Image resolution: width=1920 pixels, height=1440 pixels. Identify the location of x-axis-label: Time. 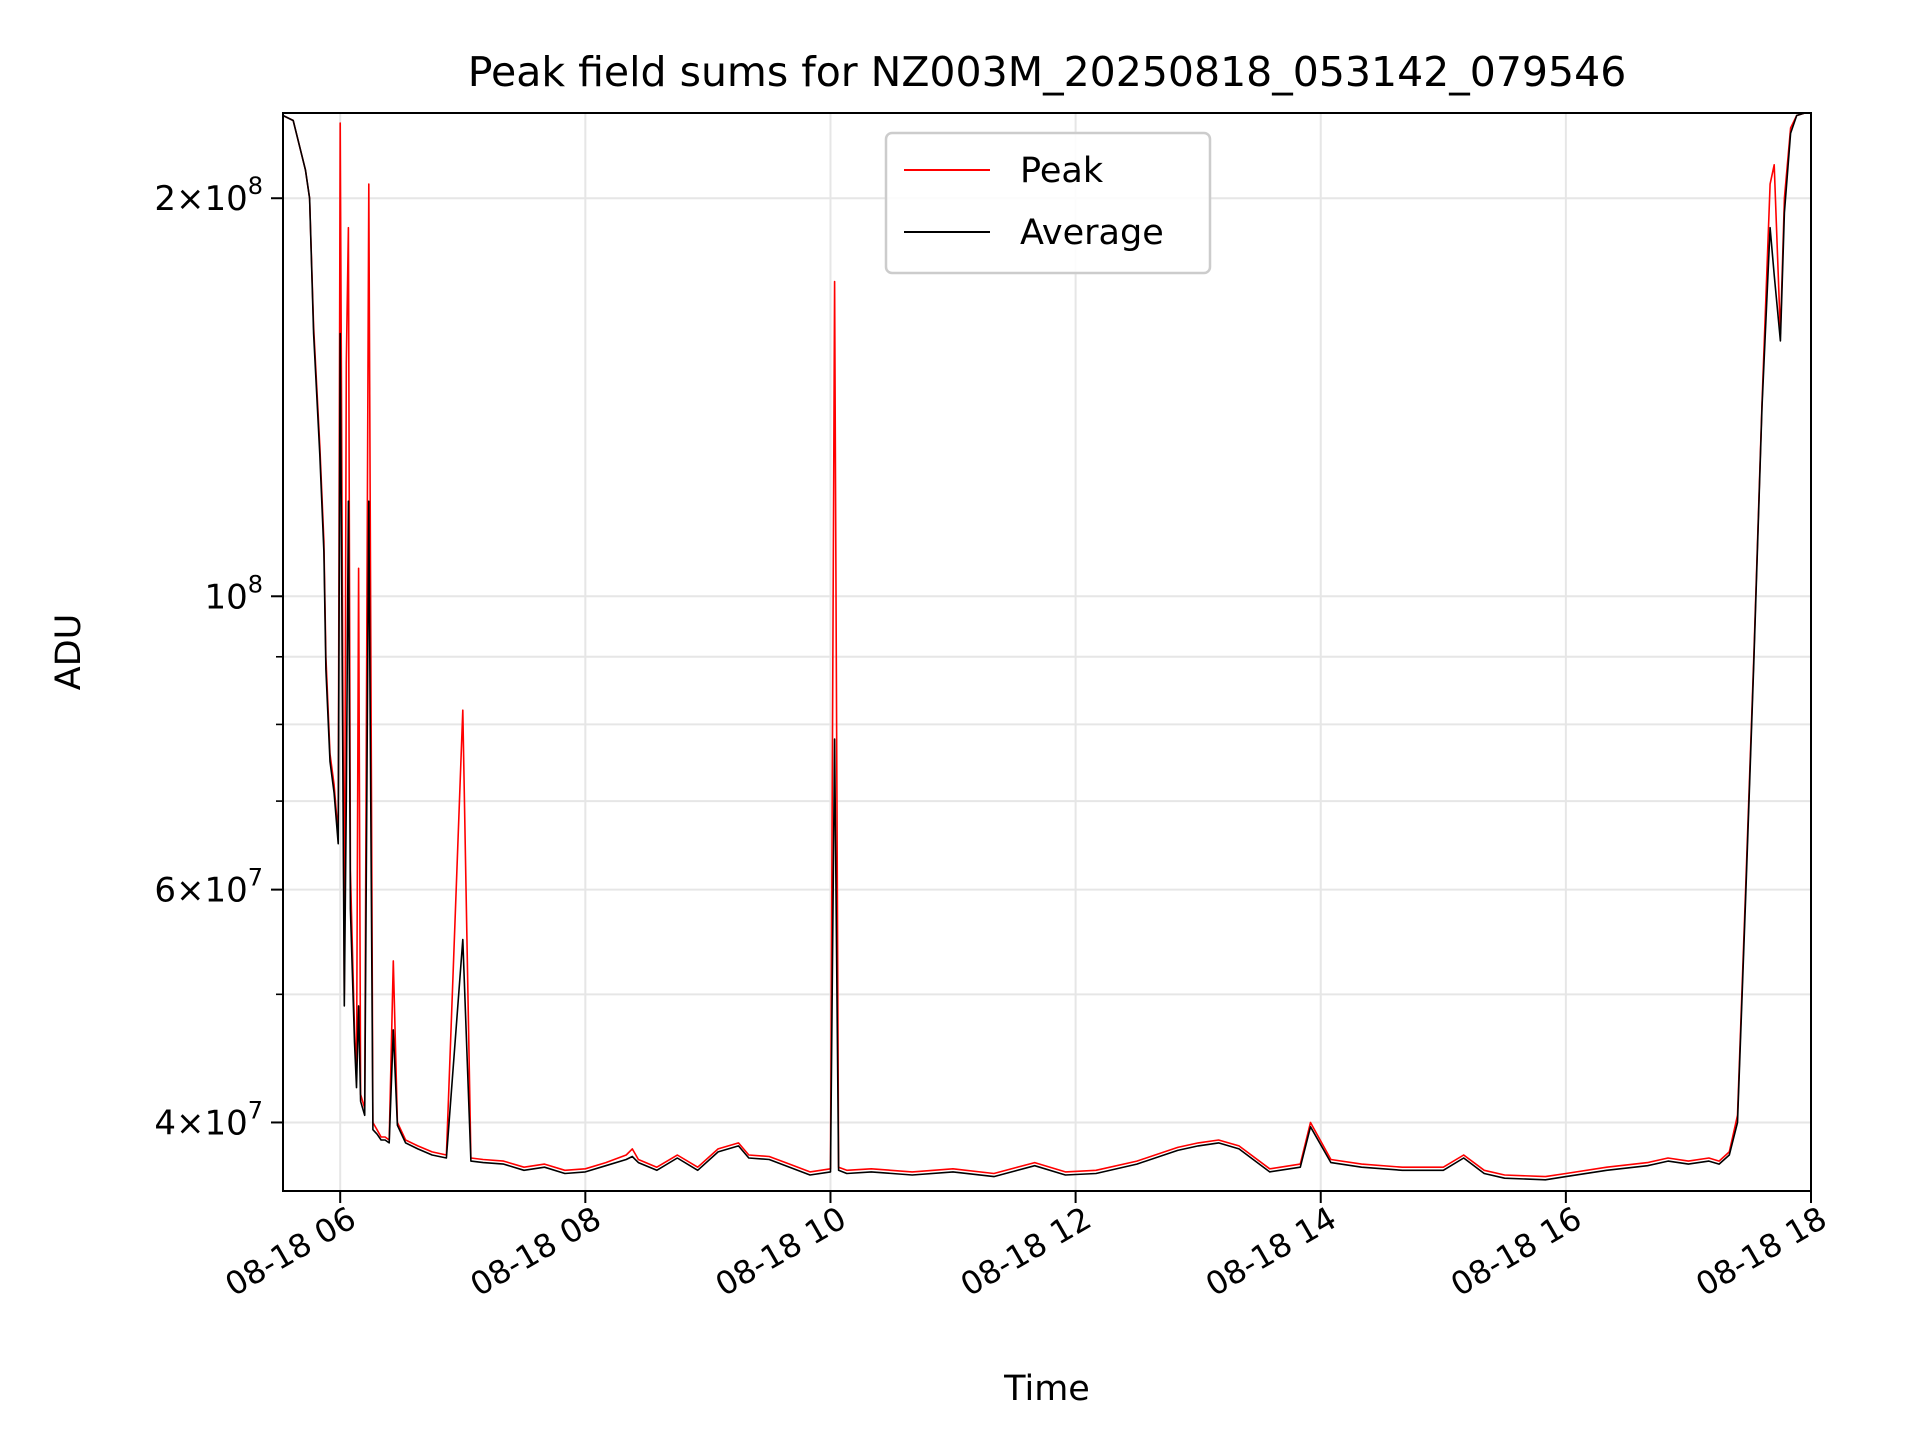
(1046, 1389).